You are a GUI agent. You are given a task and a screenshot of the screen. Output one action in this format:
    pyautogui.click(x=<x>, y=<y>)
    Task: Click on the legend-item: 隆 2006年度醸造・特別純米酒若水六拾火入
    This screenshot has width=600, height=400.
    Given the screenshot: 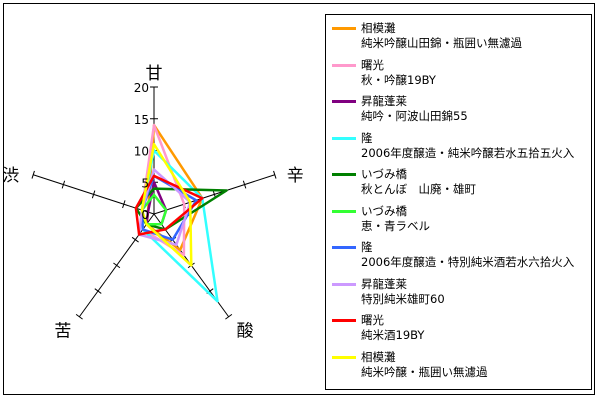 What is the action you would take?
    pyautogui.click(x=458, y=257)
    